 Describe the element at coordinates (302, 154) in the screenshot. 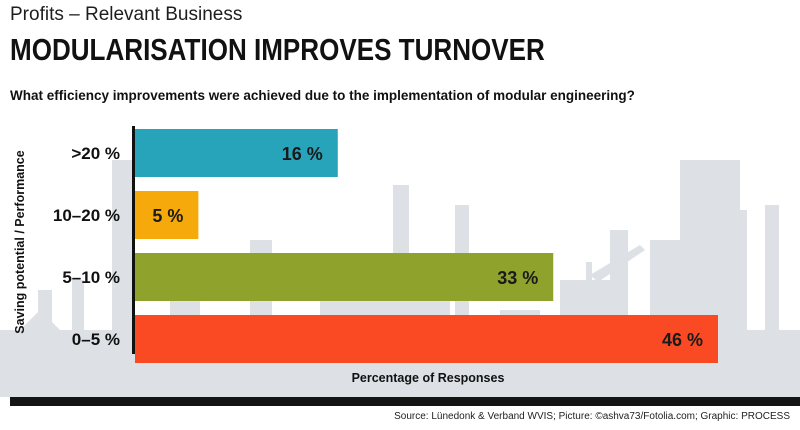

I see `value-label-20: 16 %` at that location.